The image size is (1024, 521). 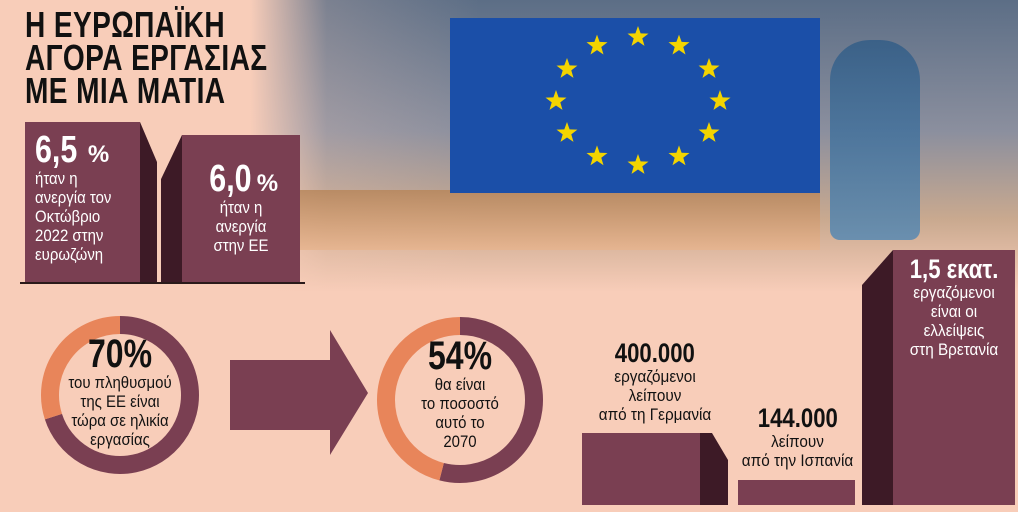 I want to click on stat-box-eurozone-side, so click(x=148, y=202).